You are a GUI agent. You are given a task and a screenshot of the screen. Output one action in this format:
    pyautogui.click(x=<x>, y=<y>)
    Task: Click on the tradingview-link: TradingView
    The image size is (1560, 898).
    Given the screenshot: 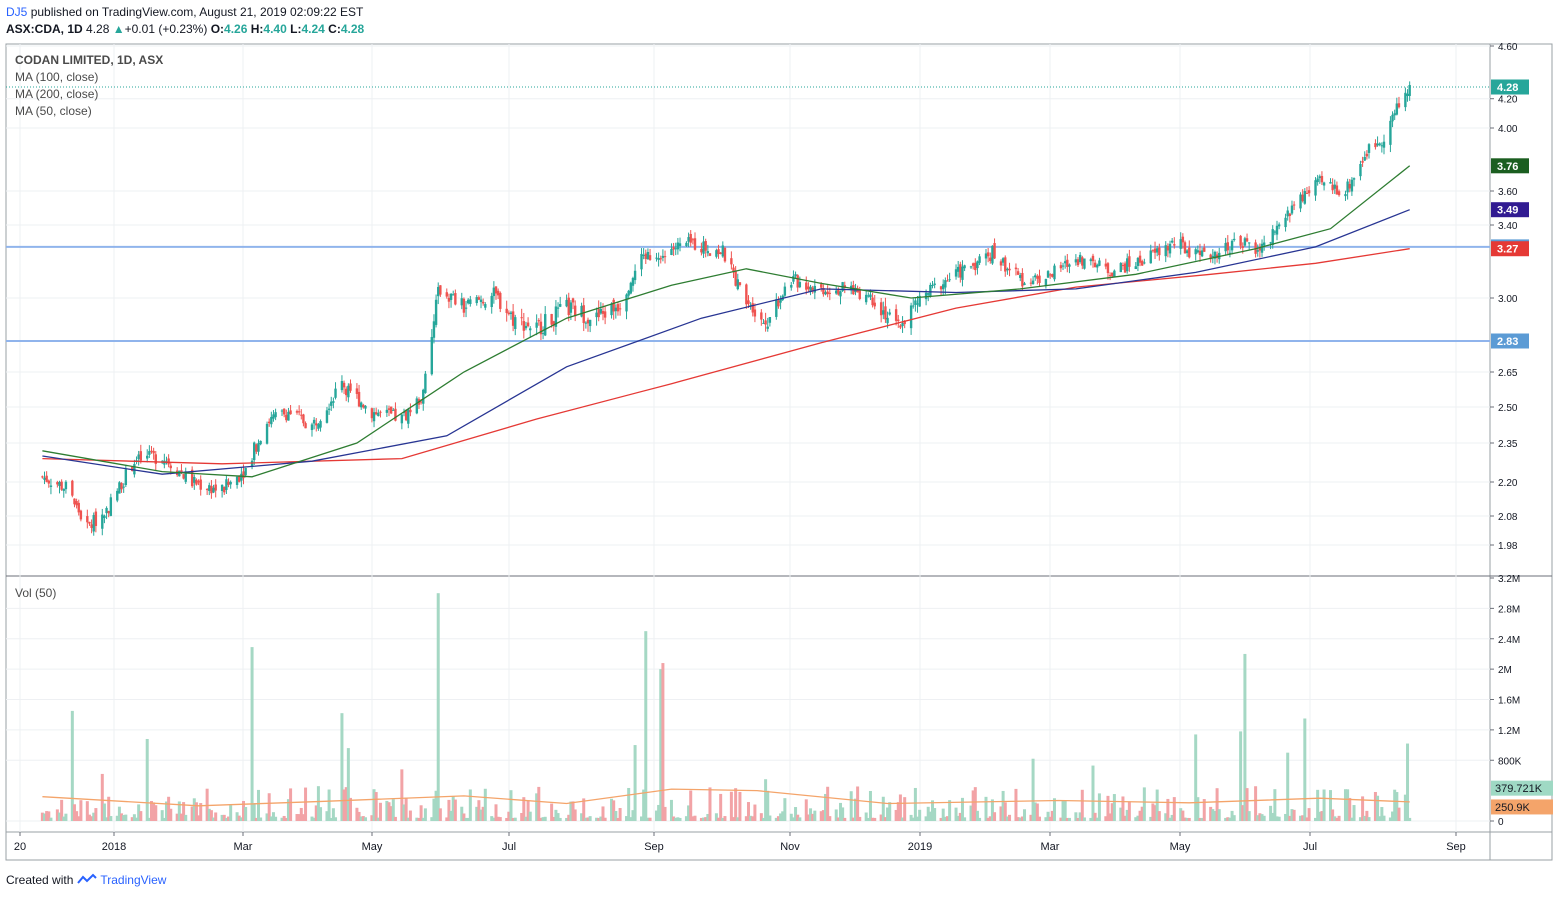 What is the action you would take?
    pyautogui.click(x=133, y=880)
    